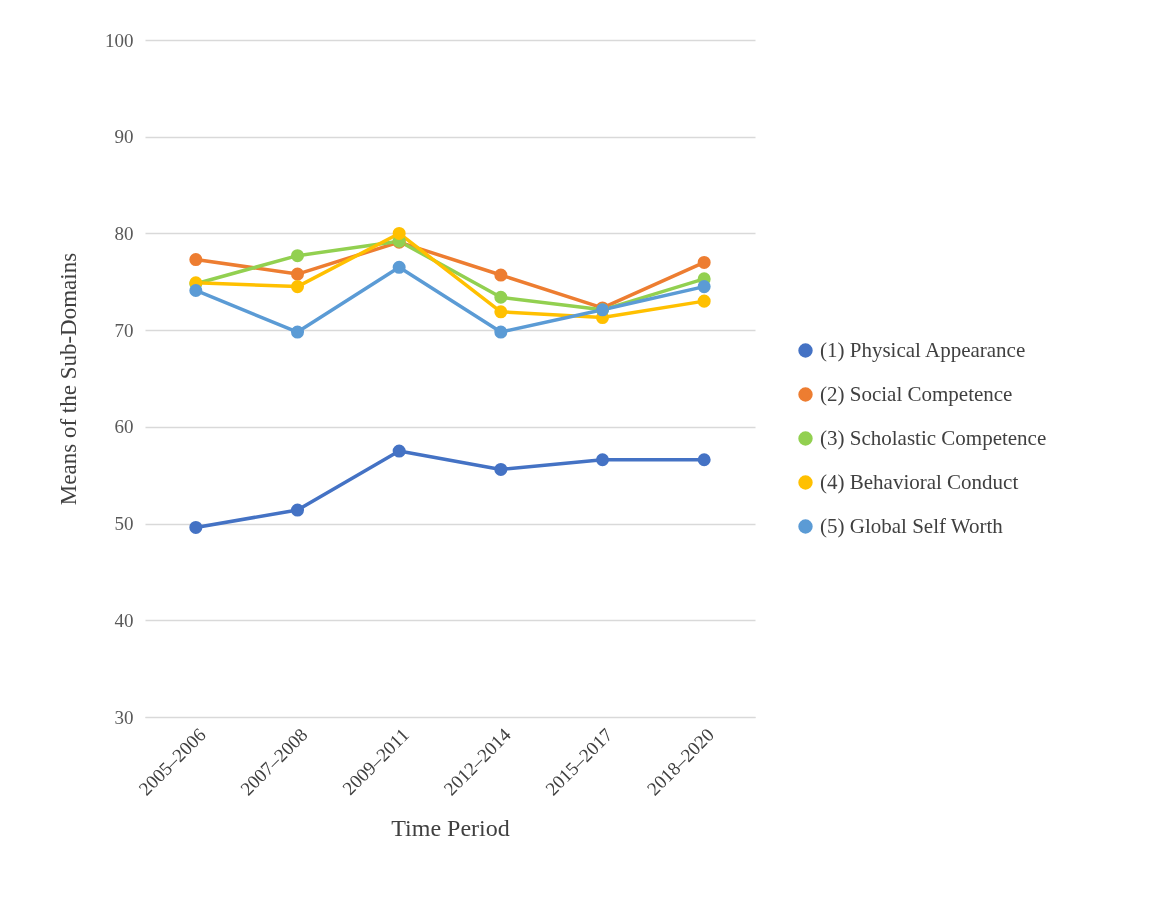 The width and height of the screenshot is (1152, 903). I want to click on y-tick-label: 50, so click(124, 524).